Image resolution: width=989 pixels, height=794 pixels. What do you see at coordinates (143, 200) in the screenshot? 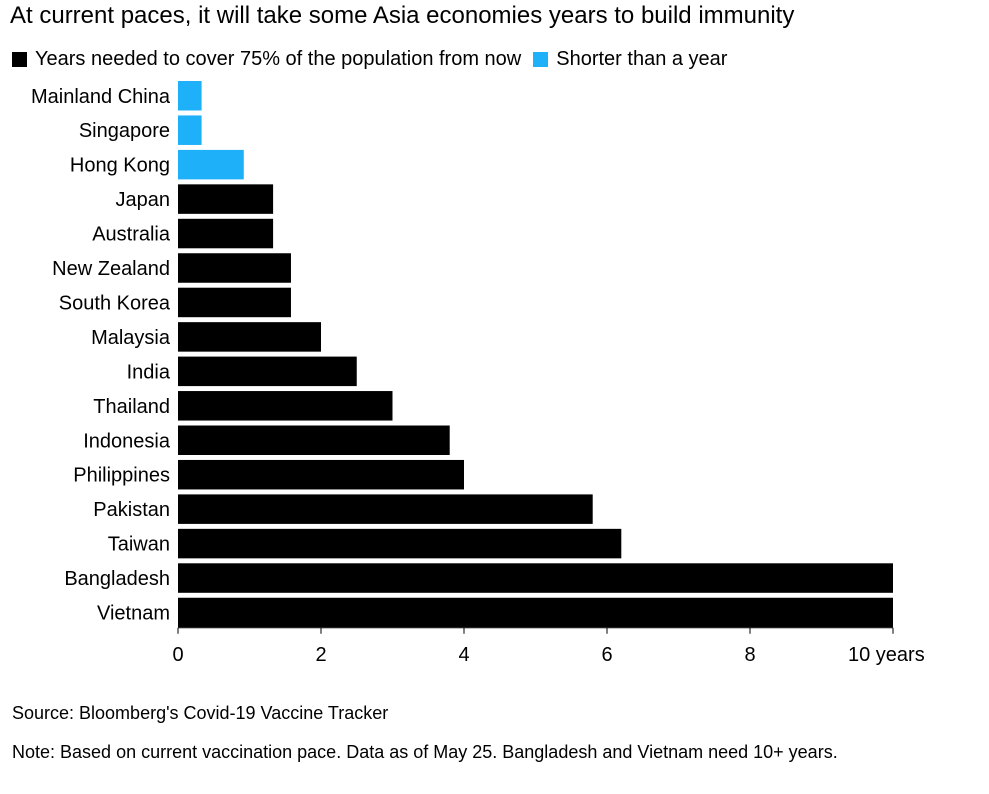
I see `category-label-japan: Japan` at bounding box center [143, 200].